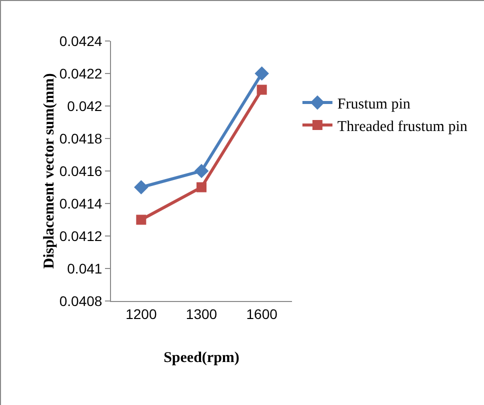 The image size is (484, 405). Describe the element at coordinates (374, 104) in the screenshot. I see `legend-label: Frustum pin` at that location.